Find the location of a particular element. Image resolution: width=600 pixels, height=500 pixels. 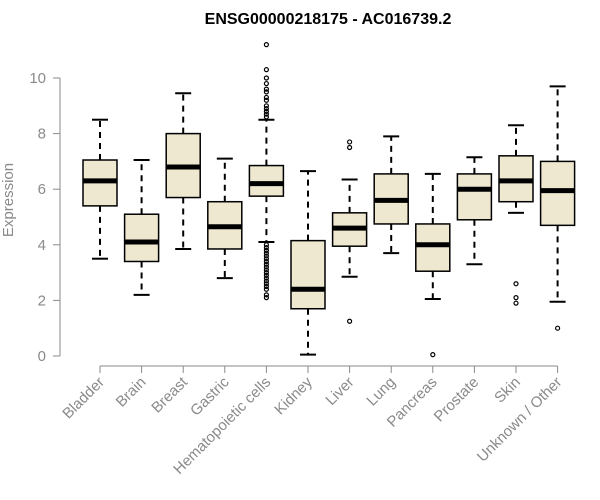

x-tick-label: Skin is located at coordinates (507, 390).